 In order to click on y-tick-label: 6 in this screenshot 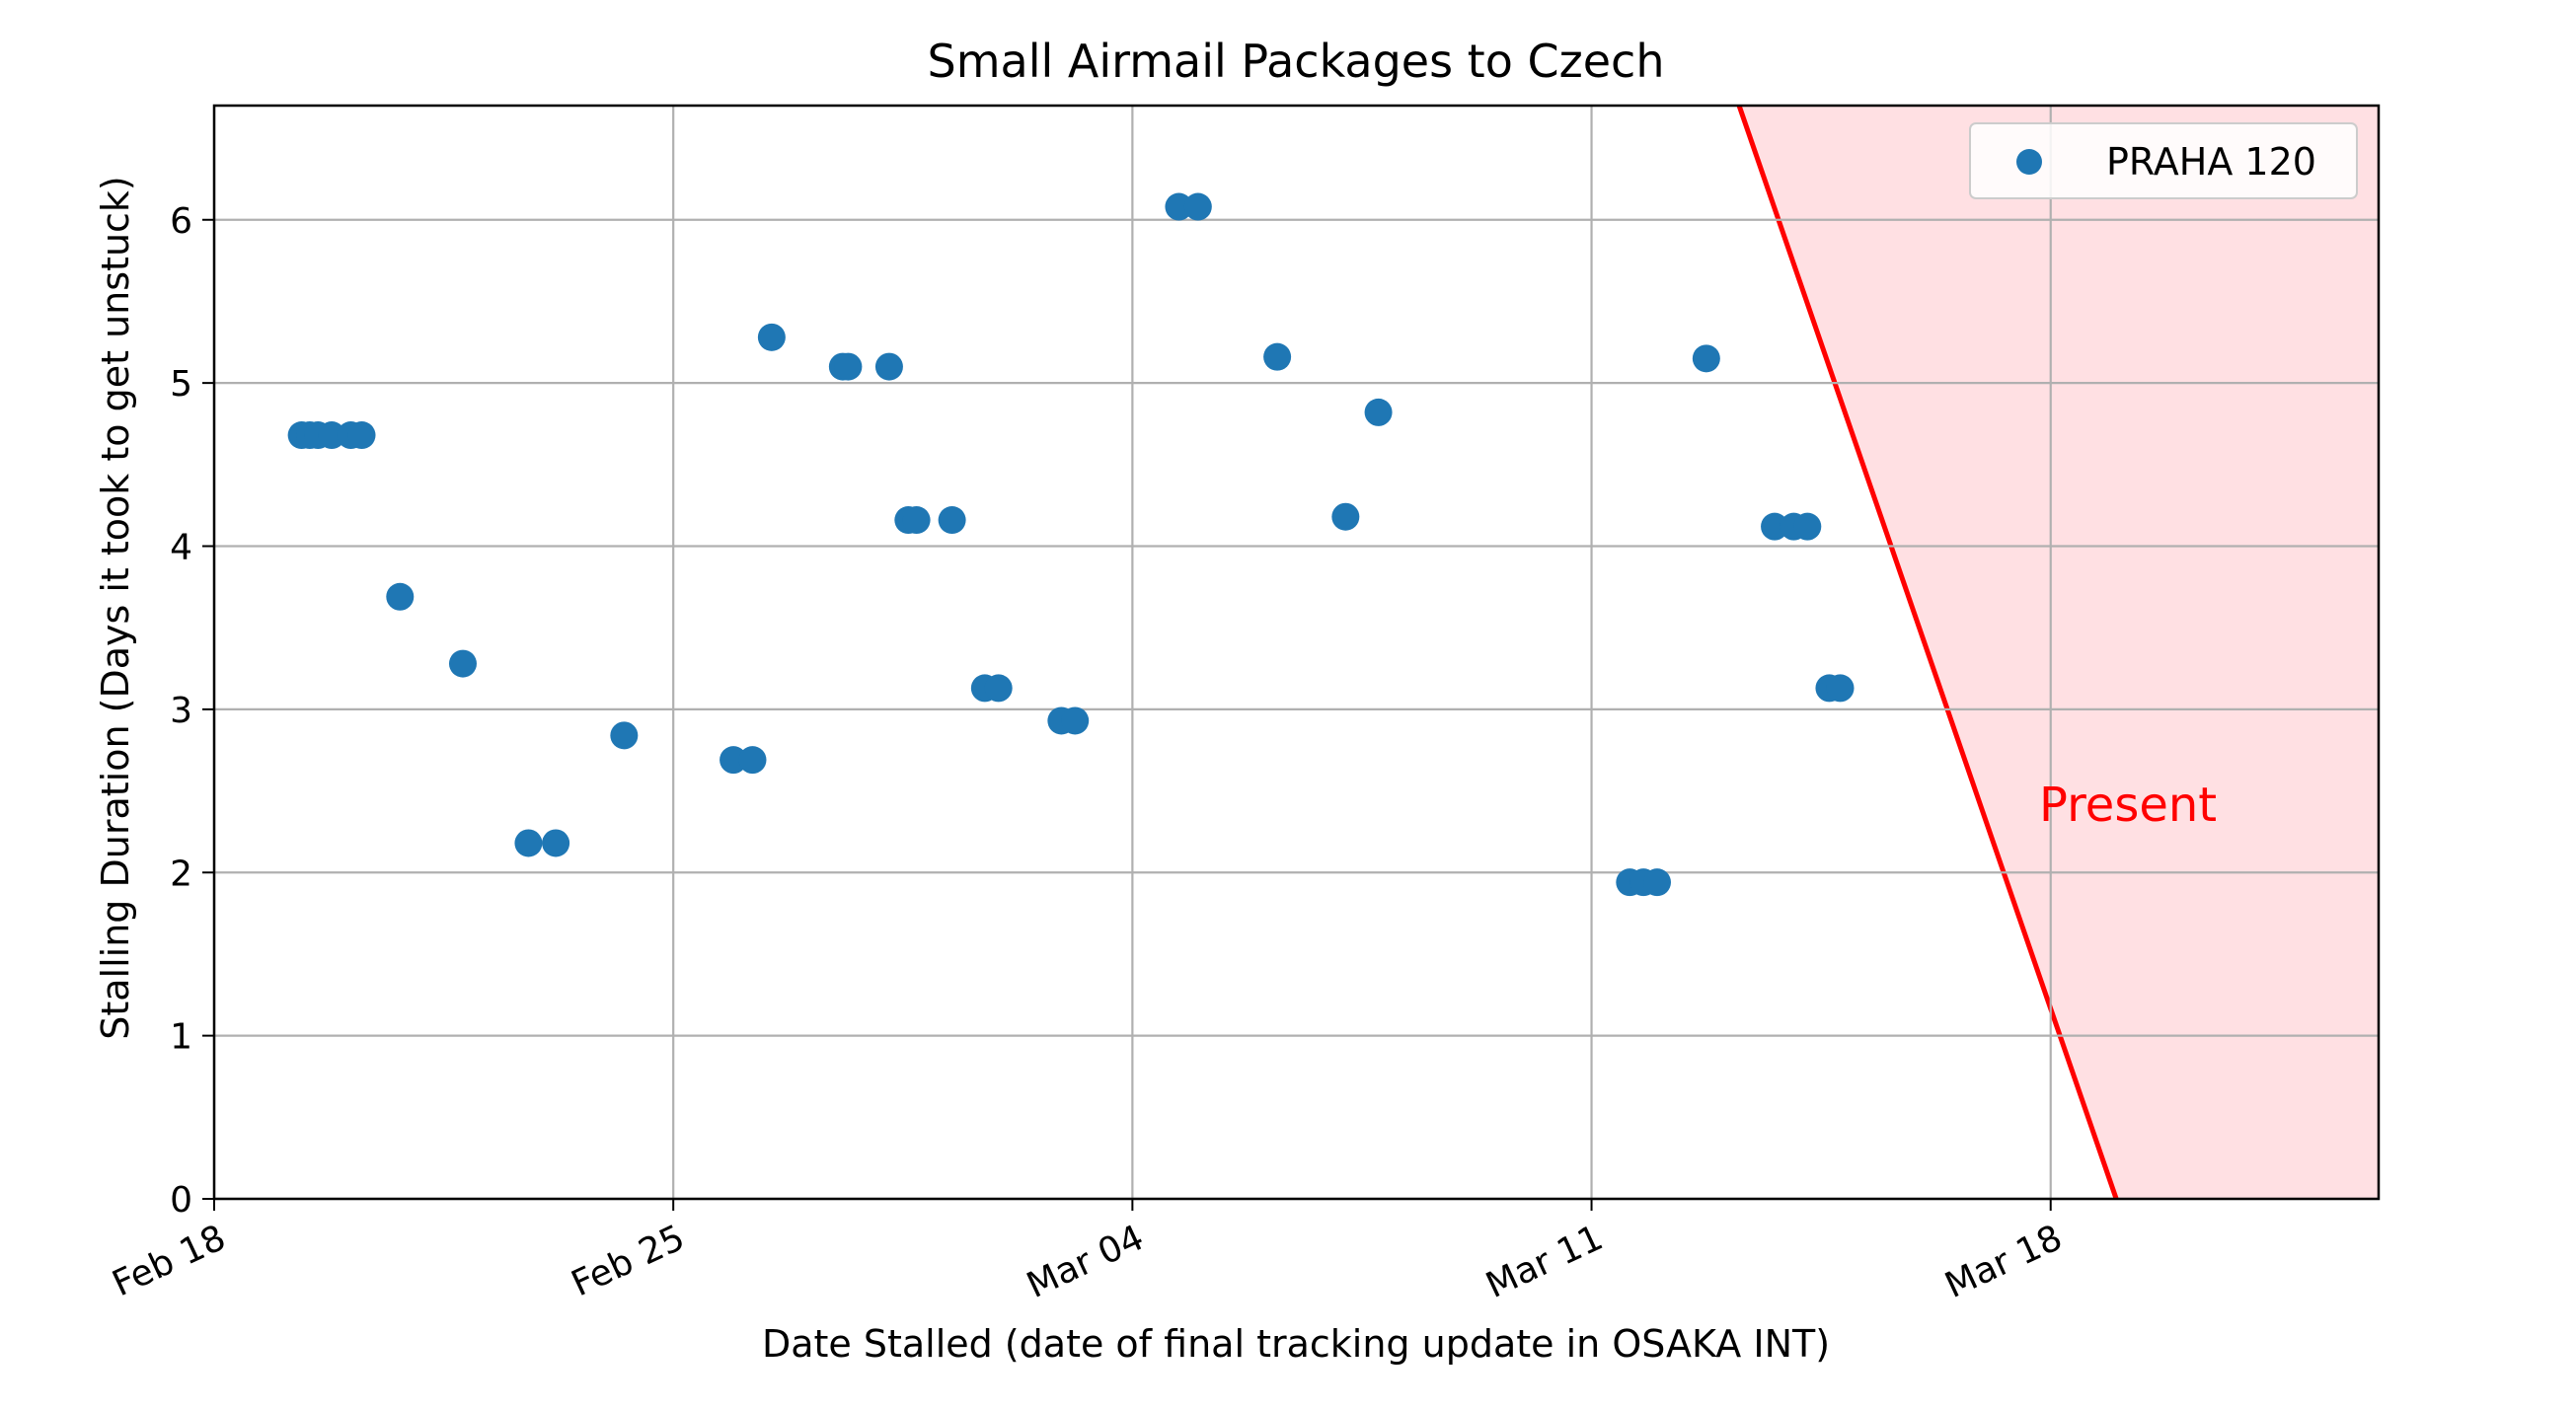, I will do `click(181, 221)`.